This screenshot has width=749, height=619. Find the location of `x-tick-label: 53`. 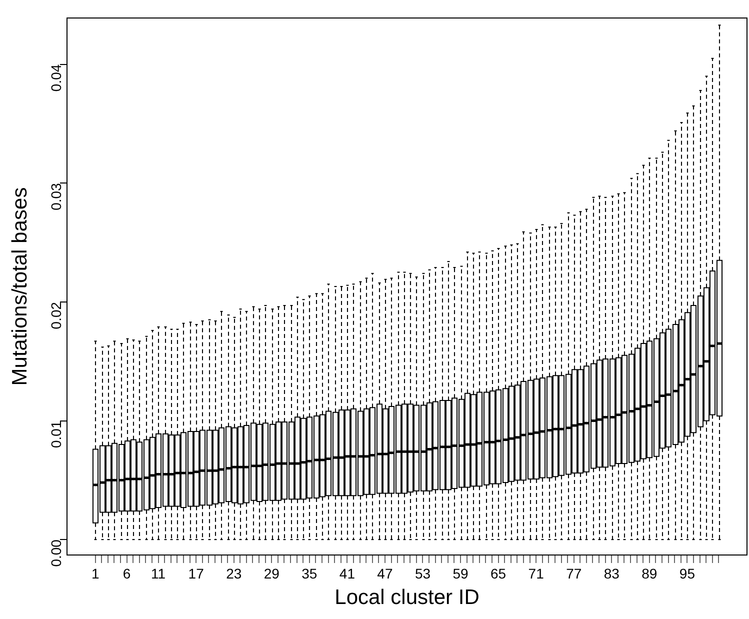

x-tick-label: 53 is located at coordinates (422, 573).